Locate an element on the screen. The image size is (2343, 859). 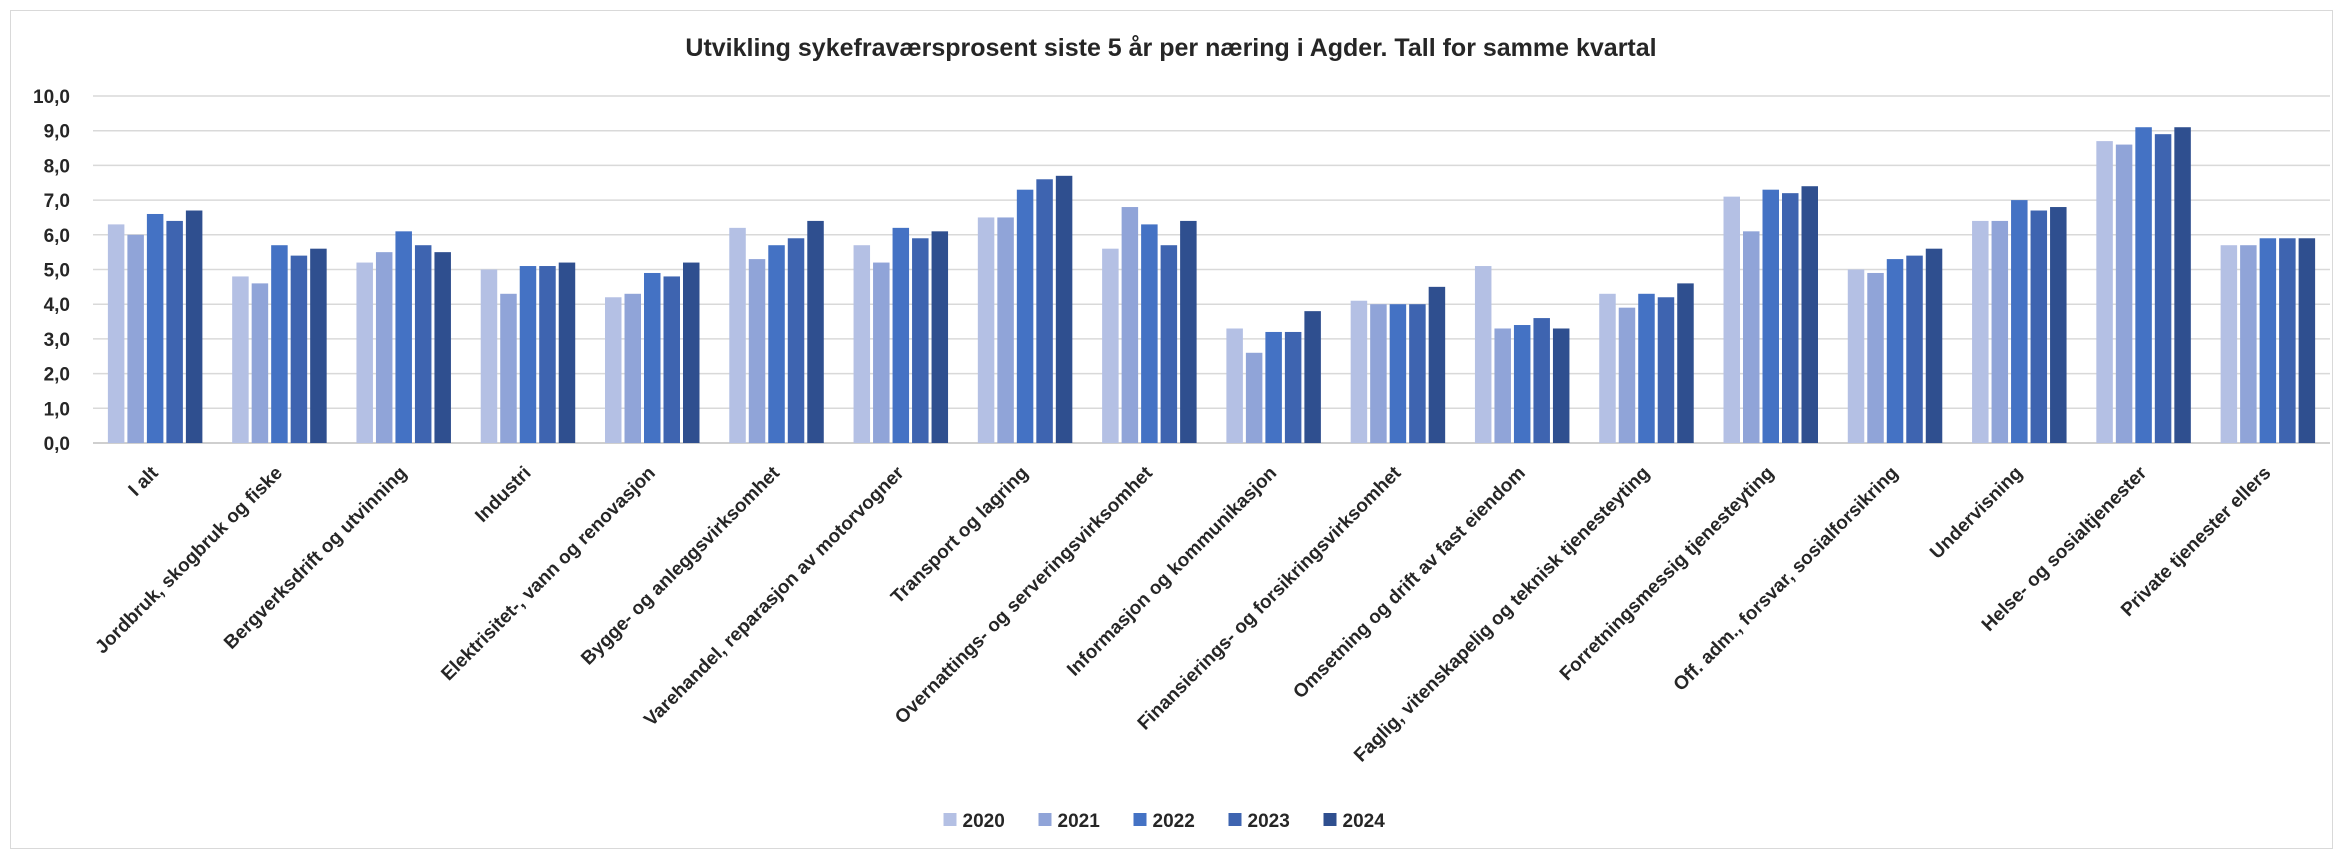
x-tick-label: Finansierings- og forsikringsvirksomhet is located at coordinates (1270, 598).